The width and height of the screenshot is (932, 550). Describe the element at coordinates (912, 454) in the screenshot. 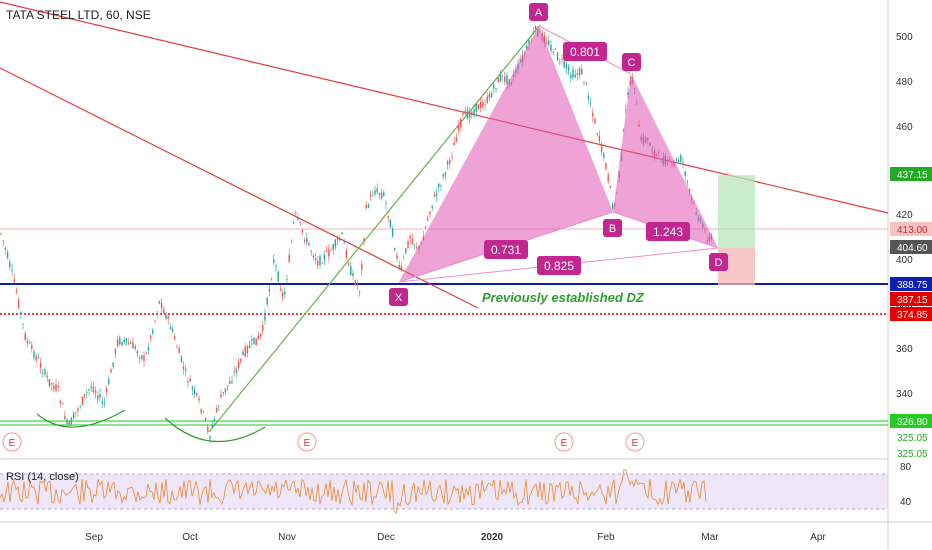

I see `price-tag-325-05-b-label: 325.05` at that location.